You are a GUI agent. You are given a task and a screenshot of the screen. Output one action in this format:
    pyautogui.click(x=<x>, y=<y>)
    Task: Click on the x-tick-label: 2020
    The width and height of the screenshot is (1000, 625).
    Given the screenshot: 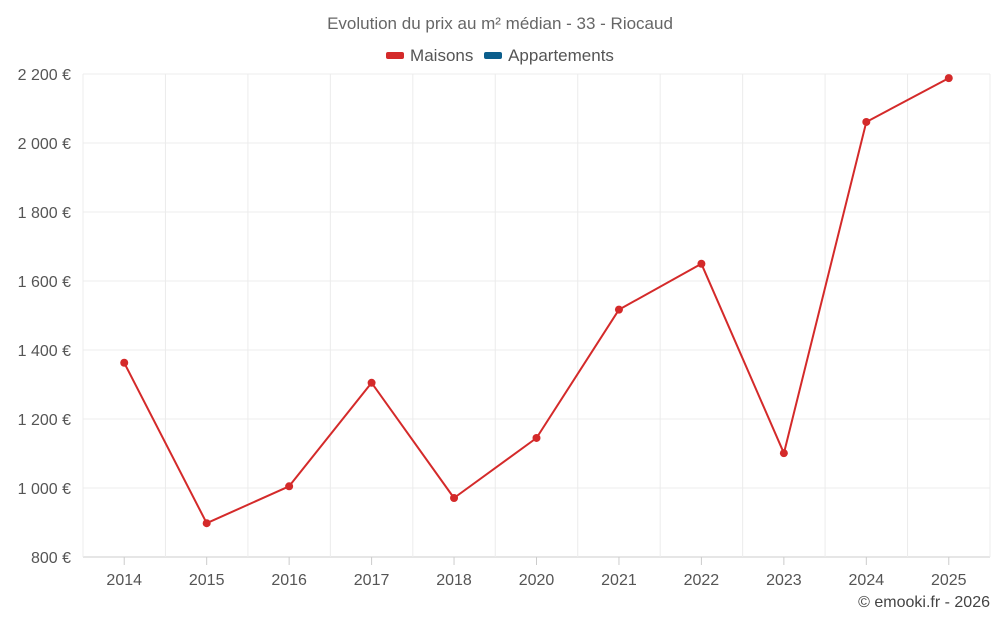 What is the action you would take?
    pyautogui.click(x=537, y=580)
    